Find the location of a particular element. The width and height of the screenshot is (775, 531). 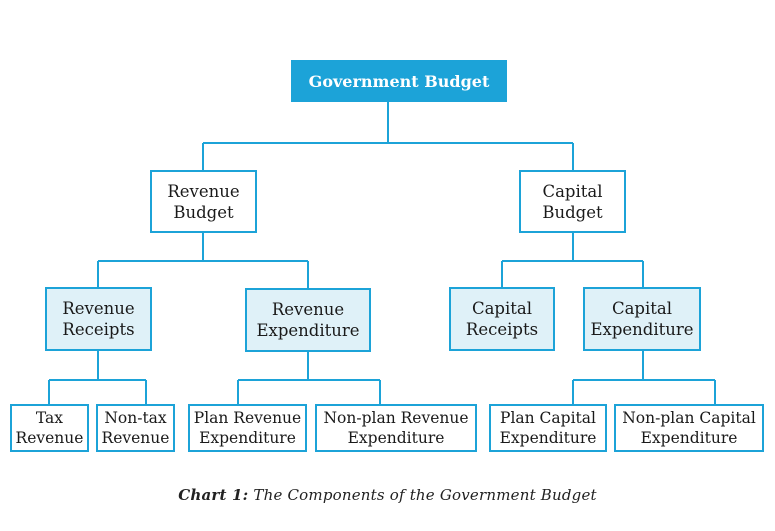

node-label: Non-plan Revenue Expenditure is located at coordinates (396, 428).